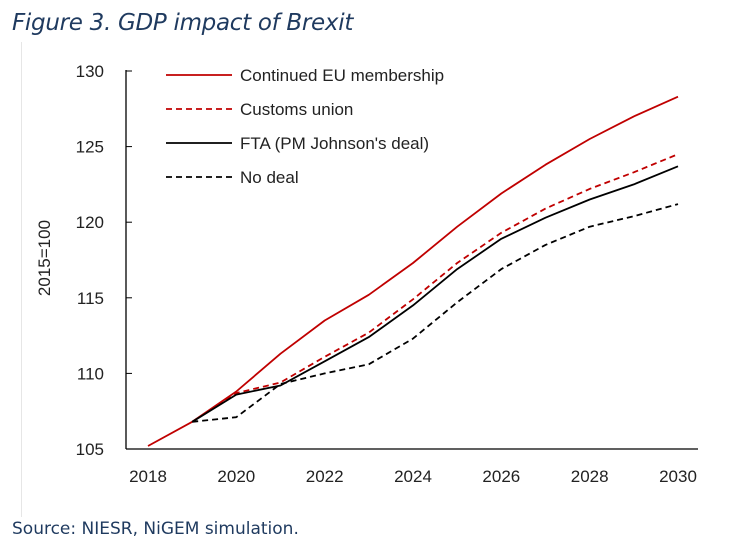 The width and height of the screenshot is (754, 555). I want to click on x-tick-label: 2022, so click(325, 476).